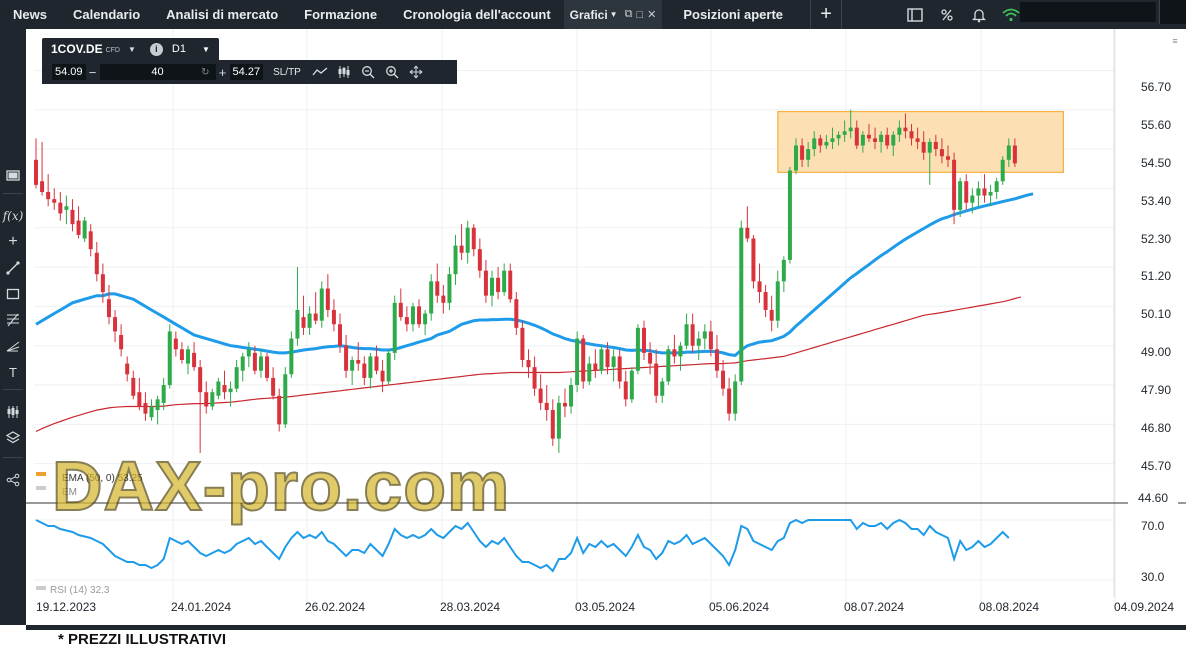  I want to click on date-axis-label: 19.12.2023, so click(66, 607).